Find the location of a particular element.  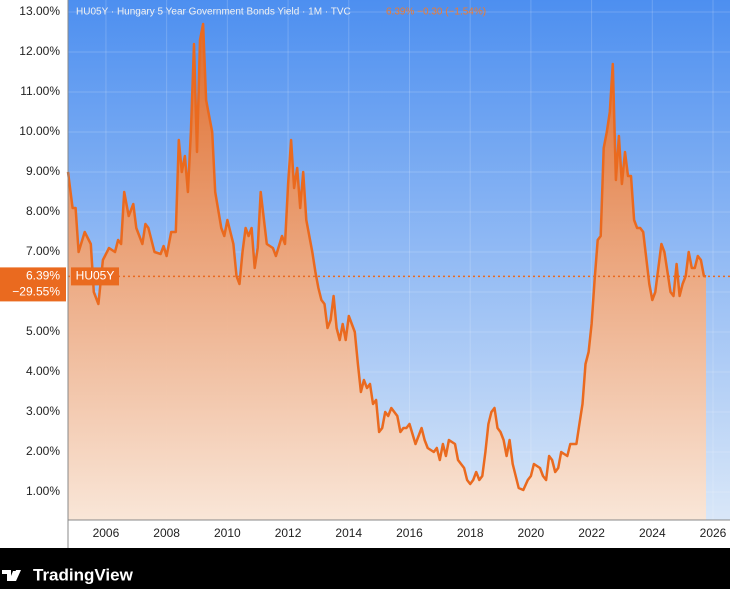

y-tick-label: 1.00% is located at coordinates (43, 491).